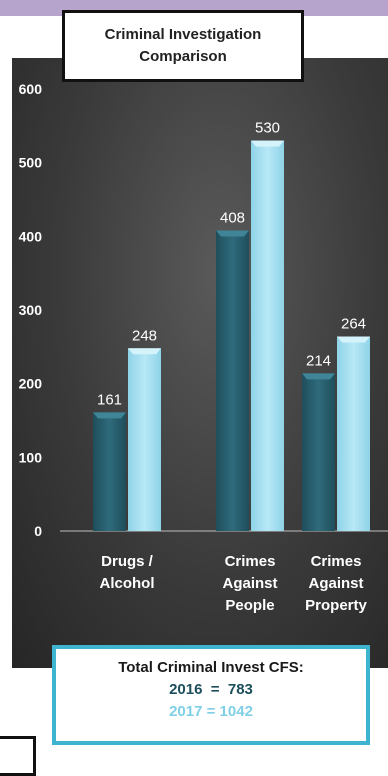 This screenshot has width=388, height=776. I want to click on summary-heading: Total Criminal Invest CFS:, so click(211, 667).